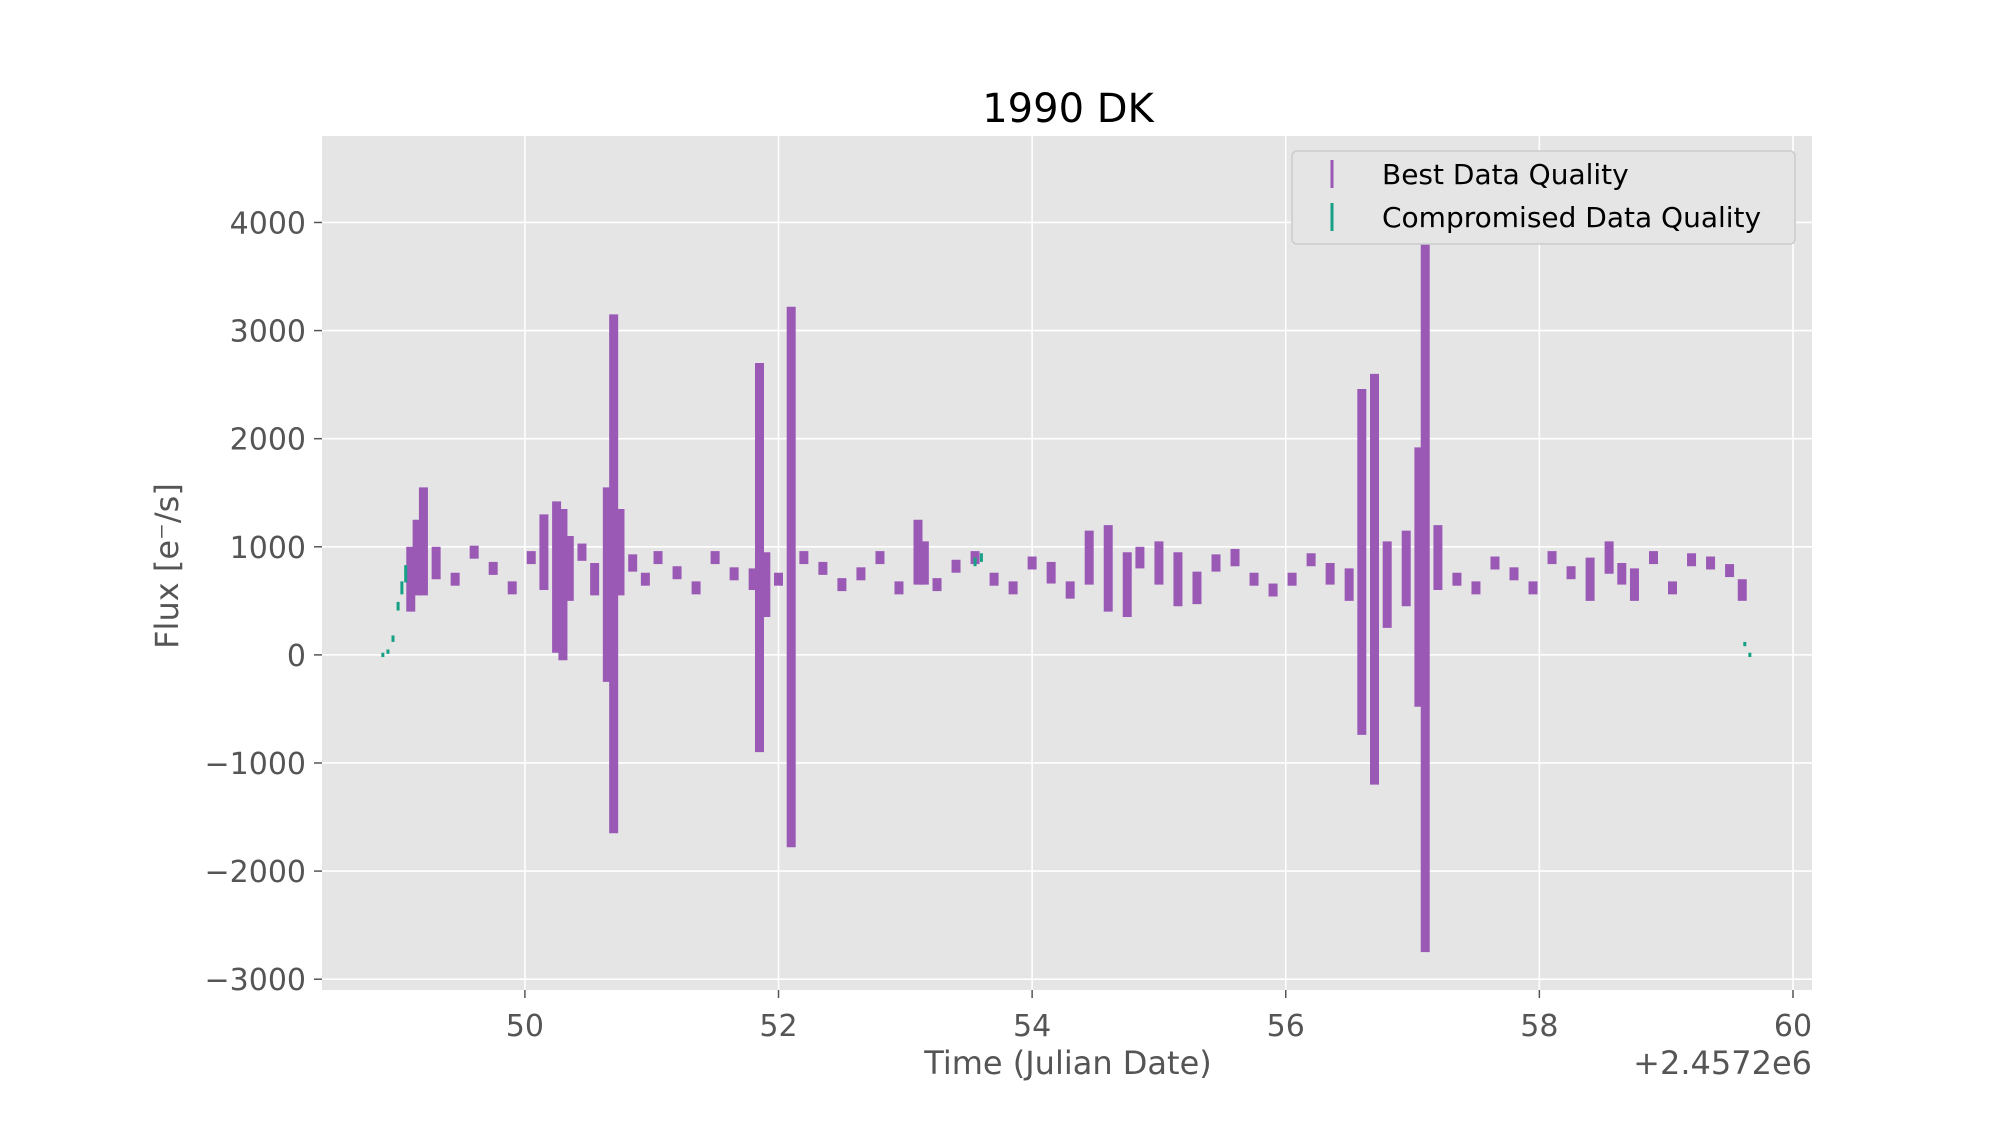  What do you see at coordinates (1722, 1063) in the screenshot?
I see `x-axis-offset: +2.4572e6` at bounding box center [1722, 1063].